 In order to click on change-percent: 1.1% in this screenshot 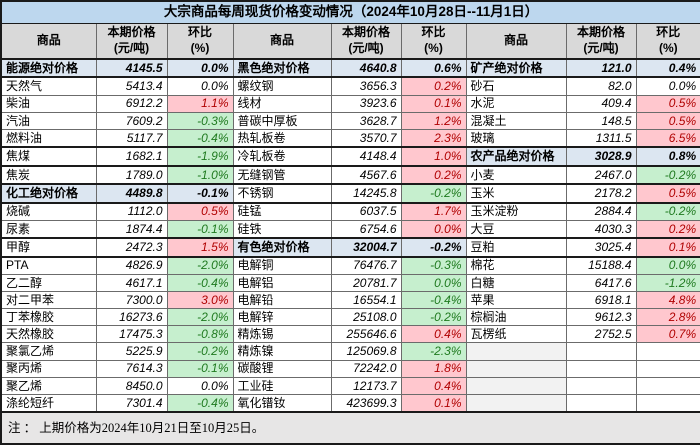, I will do `click(200, 103)`.